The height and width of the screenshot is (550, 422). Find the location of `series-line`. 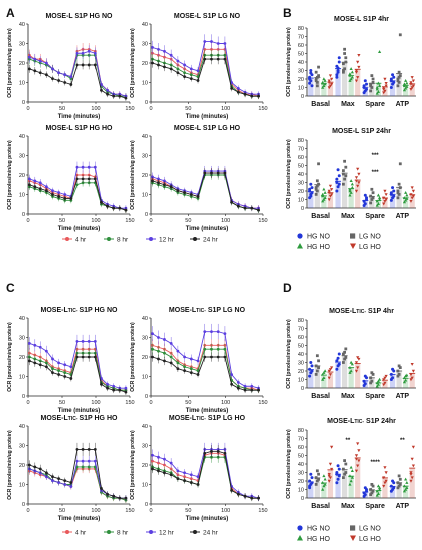

series-line is located at coordinates (205, 191).